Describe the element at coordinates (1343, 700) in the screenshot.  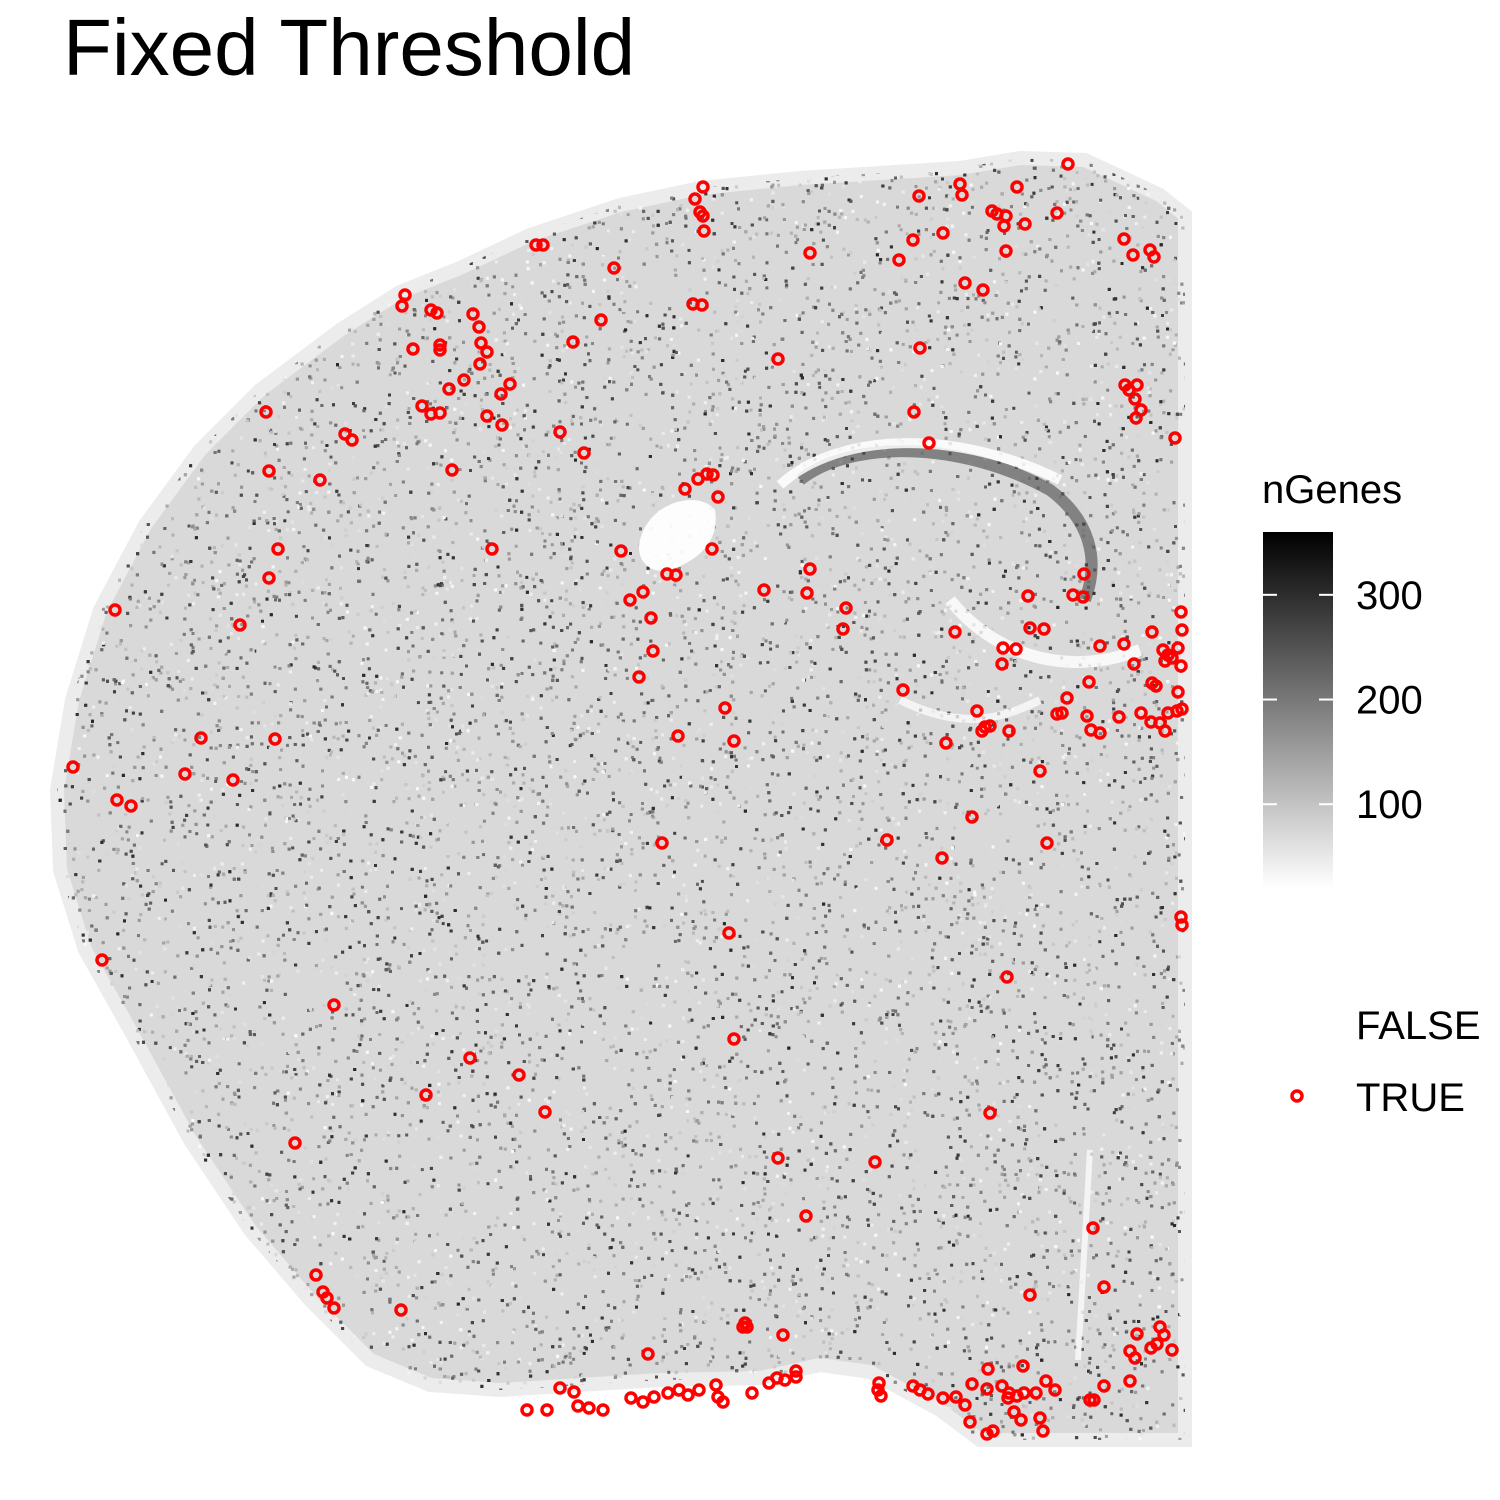
I see `colorbar-ticks: 100 200 300` at that location.